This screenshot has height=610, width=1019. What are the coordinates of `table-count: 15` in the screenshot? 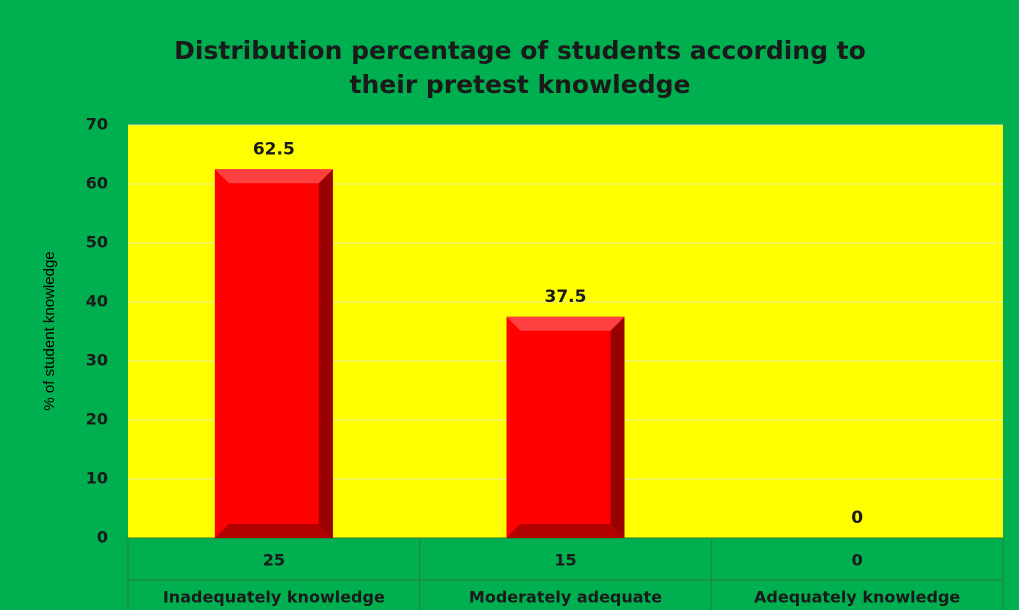 It's located at (565, 560).